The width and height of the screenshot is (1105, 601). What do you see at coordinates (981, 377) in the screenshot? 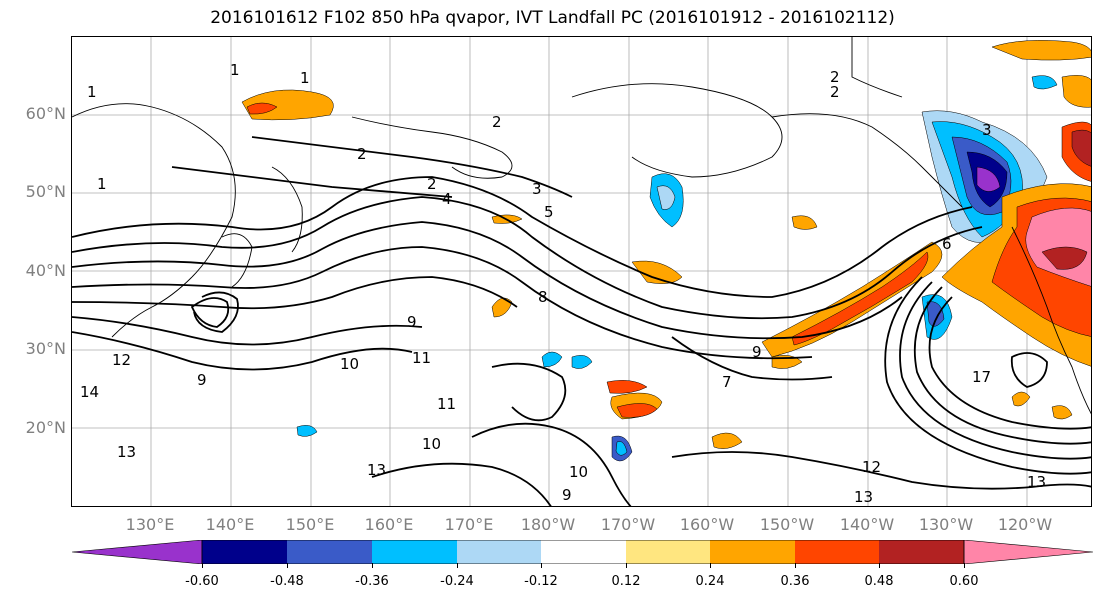
I see `contour-label: 17` at bounding box center [981, 377].